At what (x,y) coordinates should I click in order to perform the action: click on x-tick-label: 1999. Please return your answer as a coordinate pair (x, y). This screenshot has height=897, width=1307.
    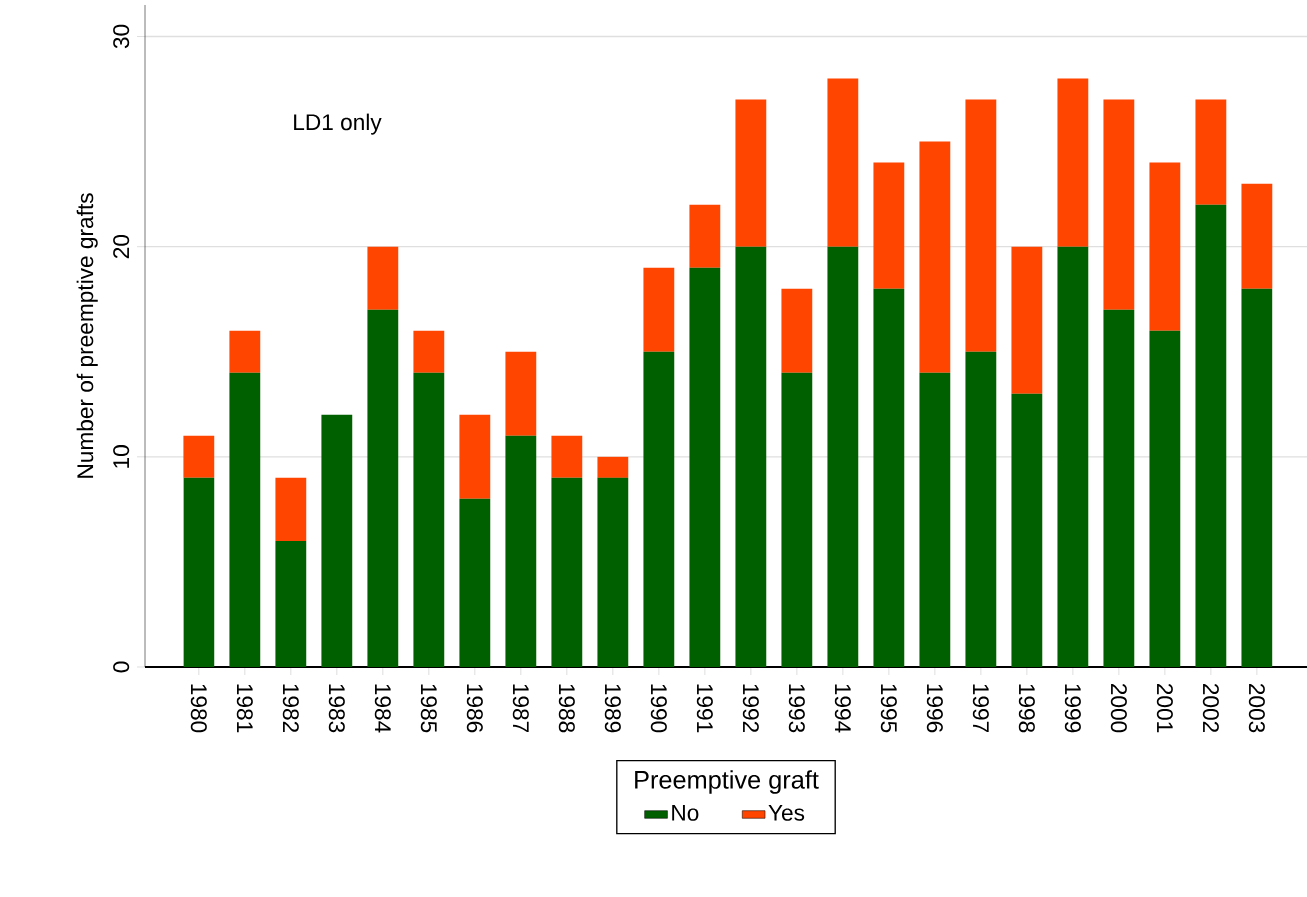
    Looking at the image, I should click on (1072, 708).